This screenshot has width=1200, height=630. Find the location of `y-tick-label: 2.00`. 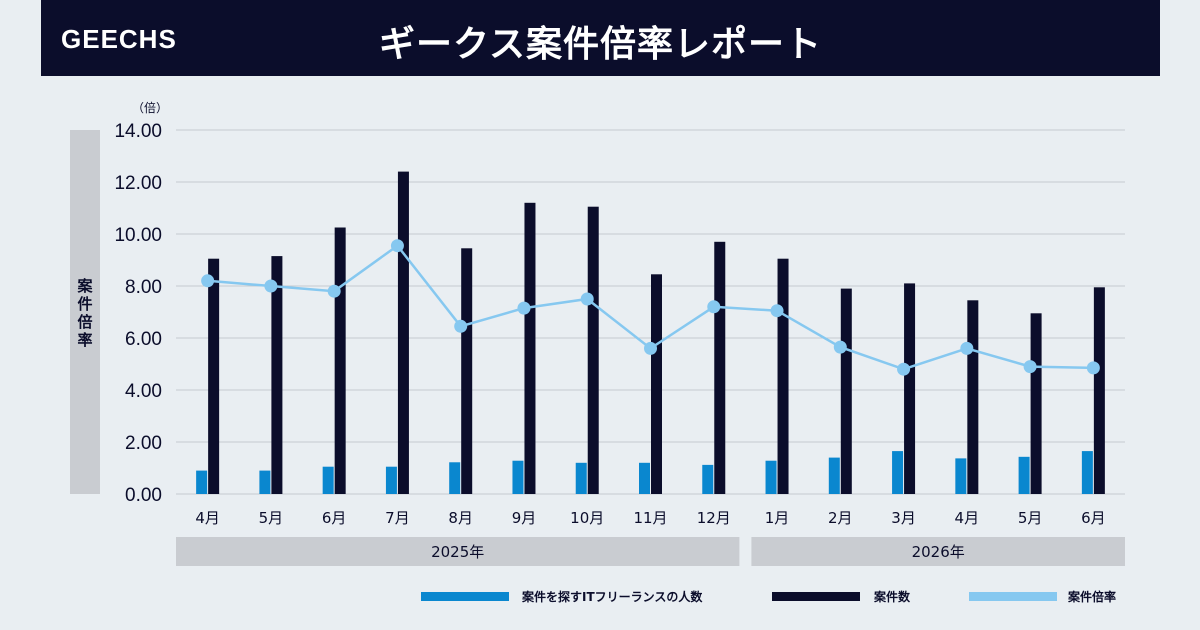

y-tick-label: 2.00 is located at coordinates (143, 443).